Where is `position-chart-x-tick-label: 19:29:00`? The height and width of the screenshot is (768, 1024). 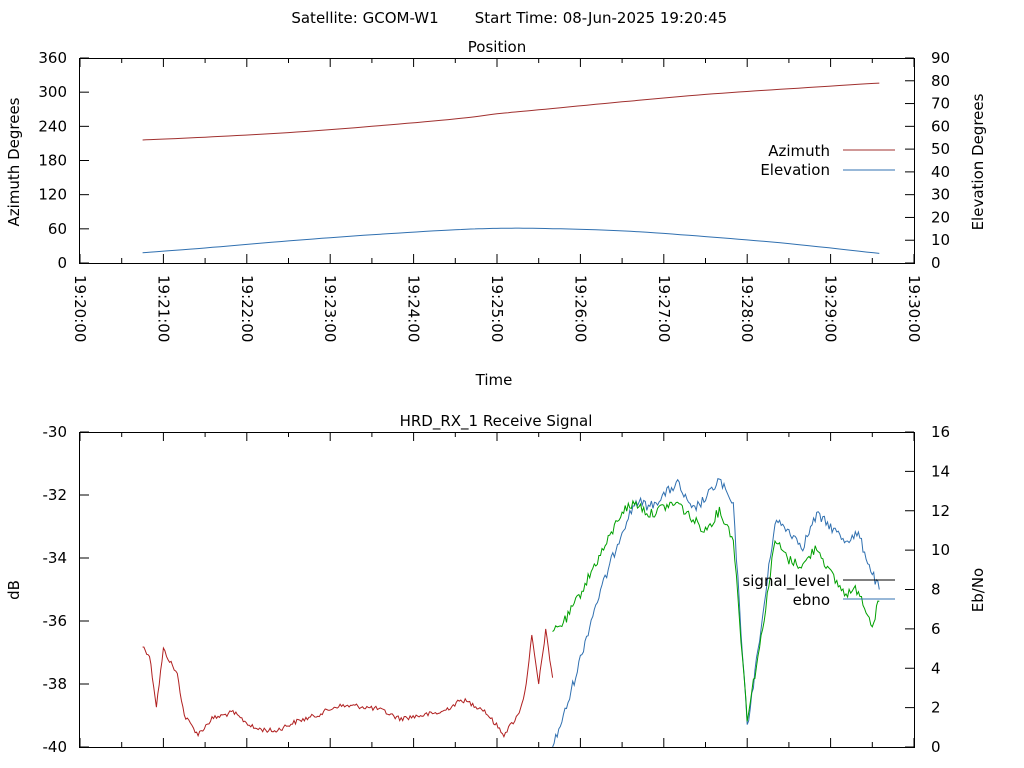
position-chart-x-tick-label: 19:29:00 is located at coordinates (831, 308).